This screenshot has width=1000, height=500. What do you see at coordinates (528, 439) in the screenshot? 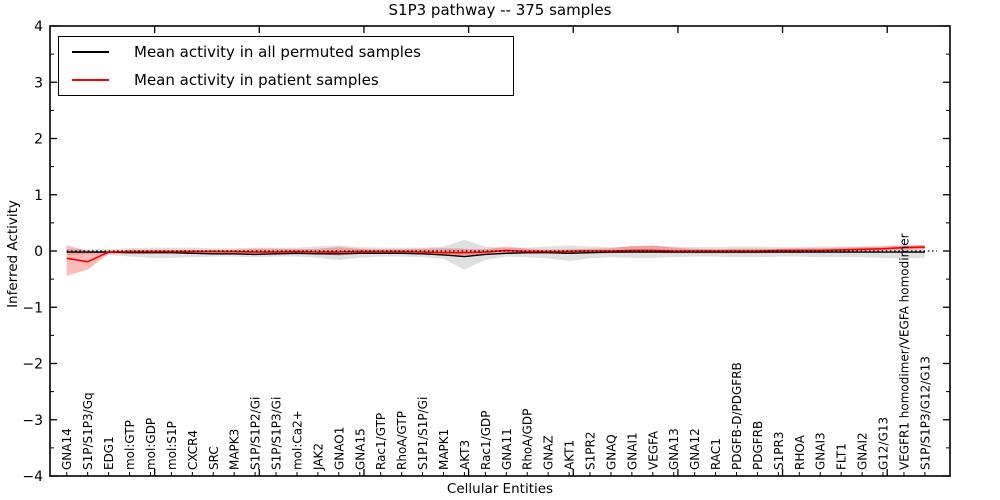
I see `x-tick-label: RhoA/GDP` at bounding box center [528, 439].